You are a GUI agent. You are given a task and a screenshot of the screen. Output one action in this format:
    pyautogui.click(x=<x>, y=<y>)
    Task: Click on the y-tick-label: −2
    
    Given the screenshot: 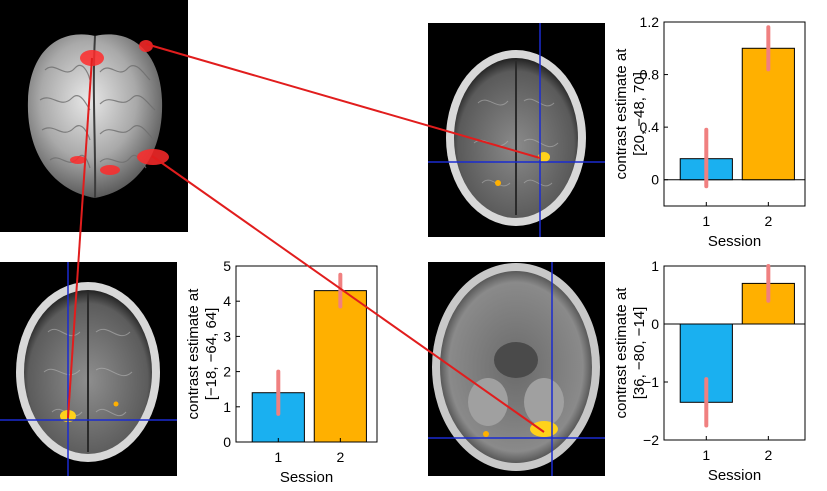 What is the action you would take?
    pyautogui.click(x=651, y=440)
    